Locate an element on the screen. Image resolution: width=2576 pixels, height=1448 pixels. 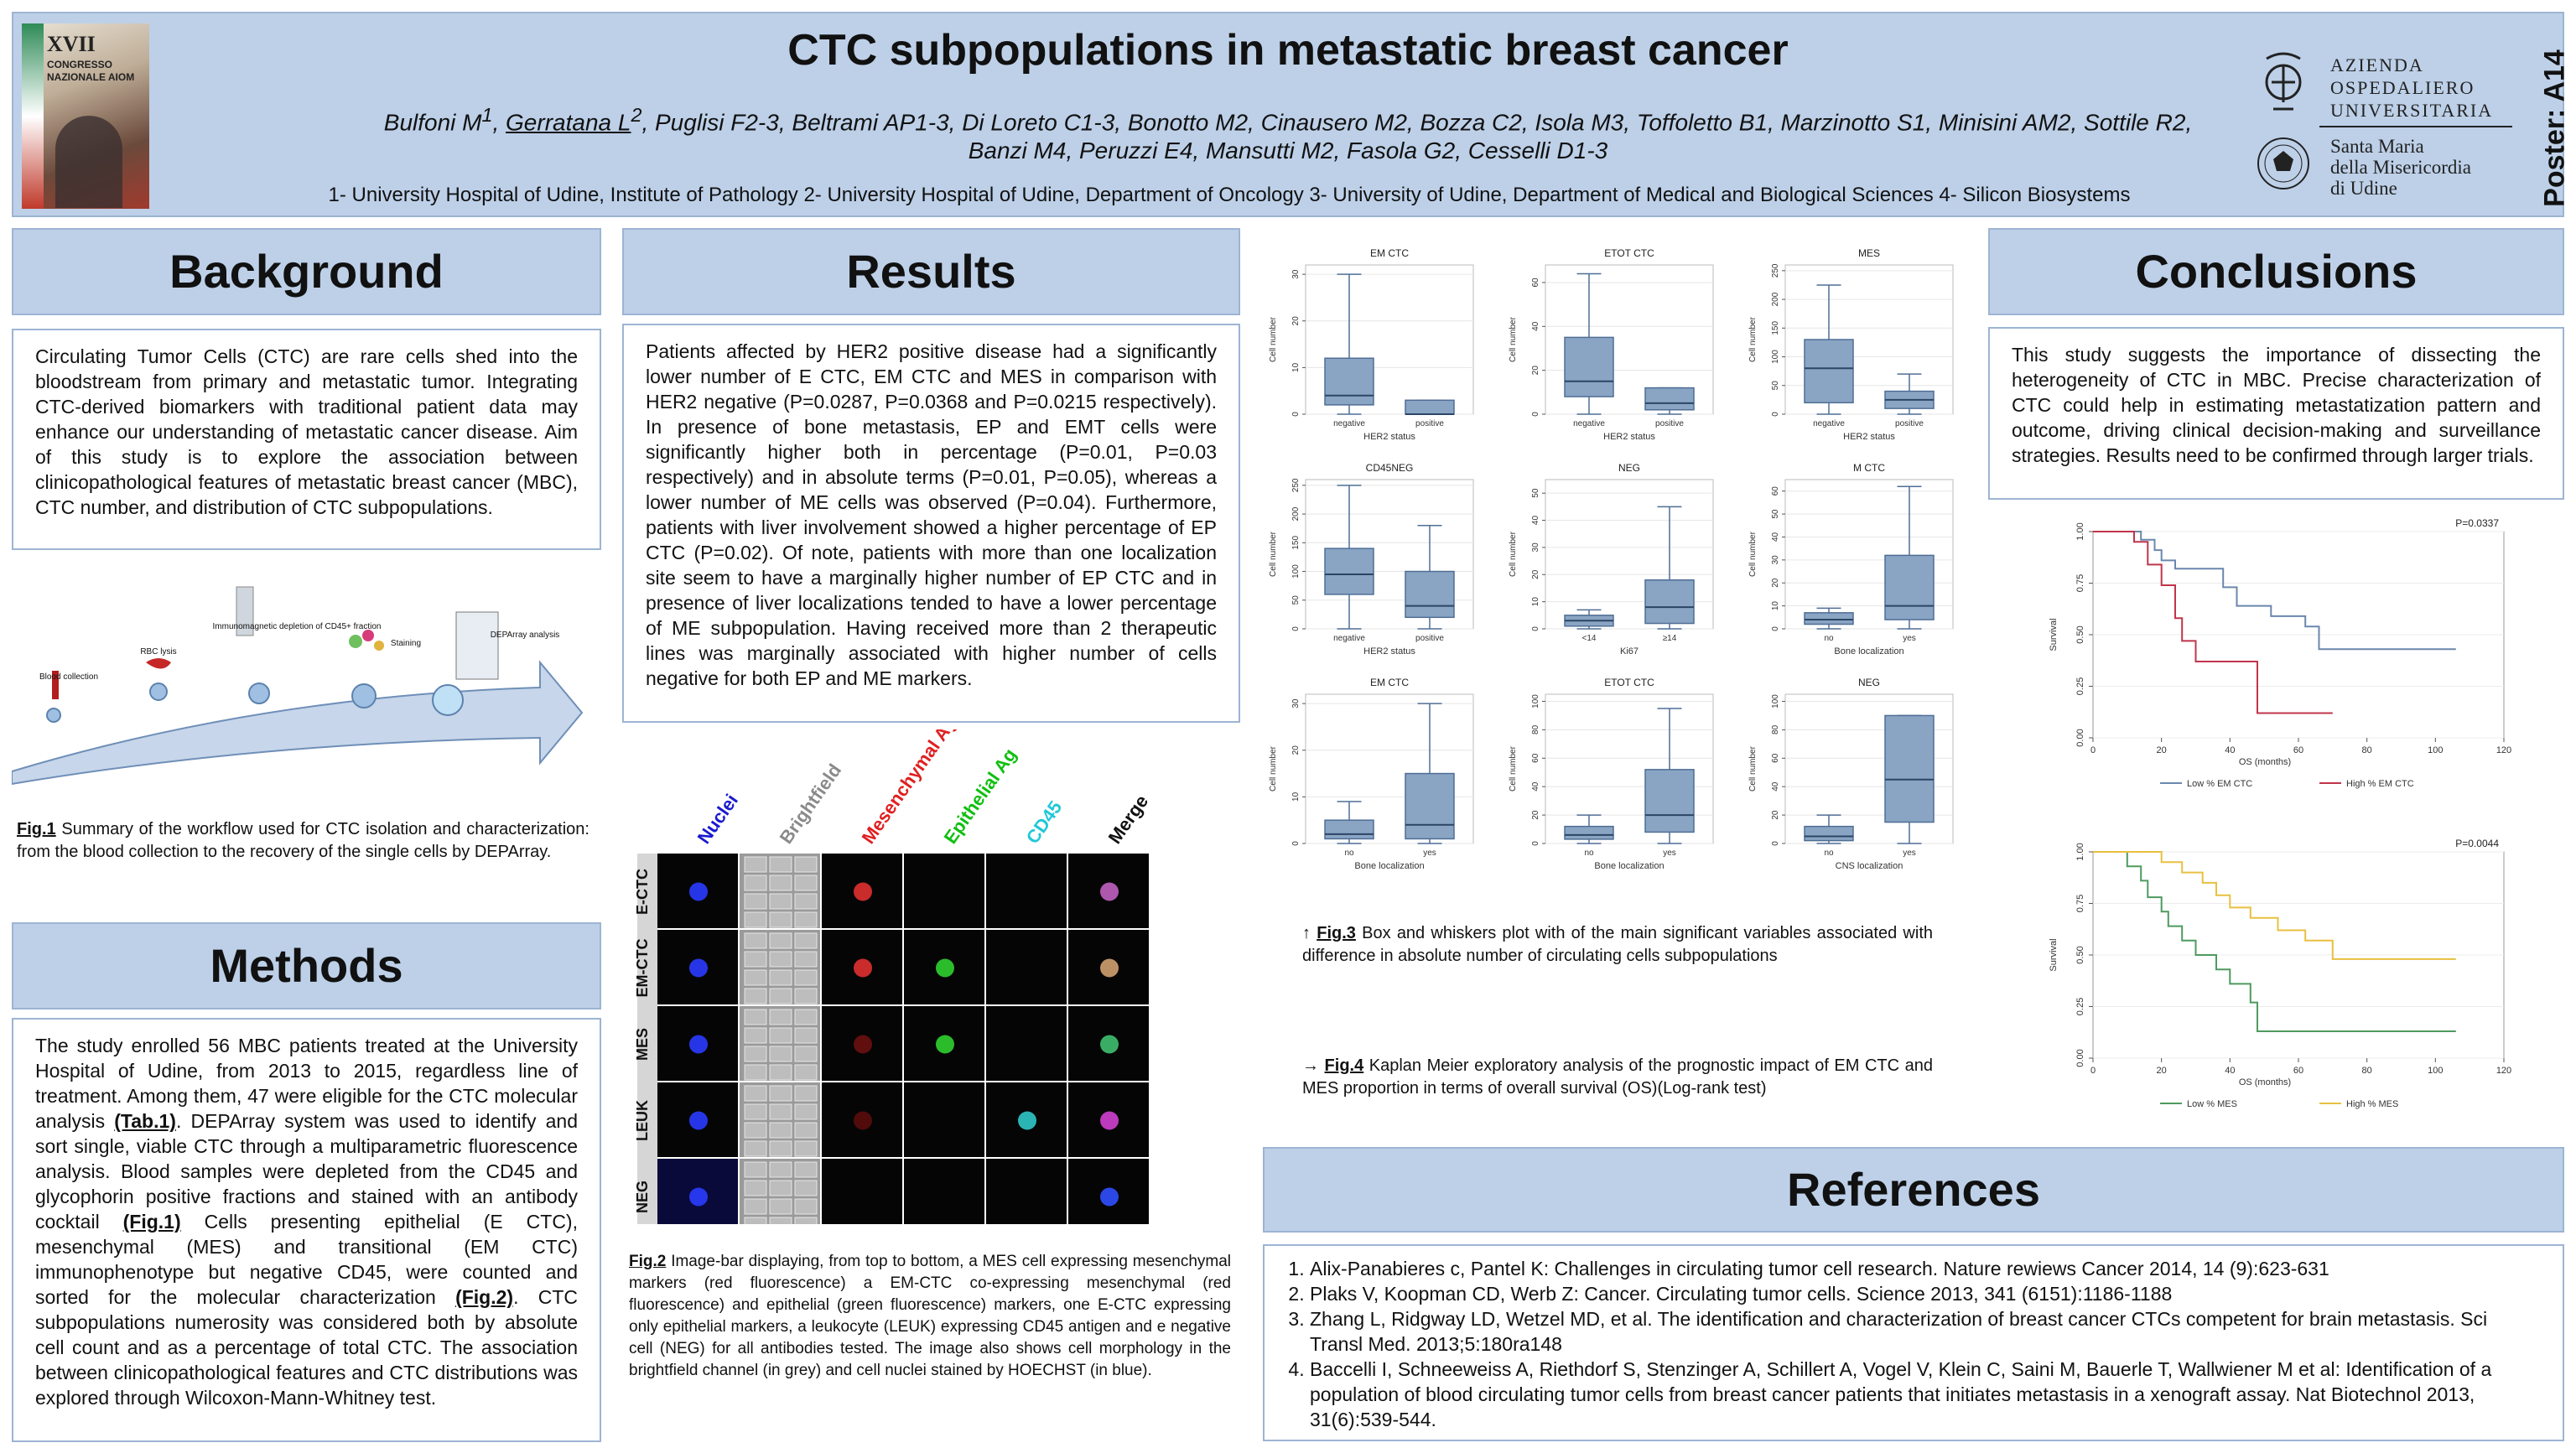
y-tick-label: 150 is located at coordinates (1296, 543).